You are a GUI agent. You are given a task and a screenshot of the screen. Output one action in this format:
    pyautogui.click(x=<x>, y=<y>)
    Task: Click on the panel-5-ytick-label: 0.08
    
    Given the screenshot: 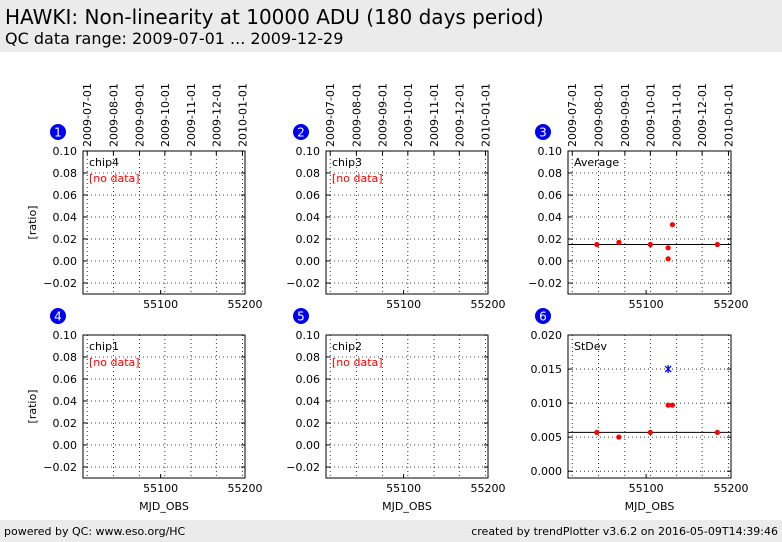 What is the action you would take?
    pyautogui.click(x=308, y=357)
    